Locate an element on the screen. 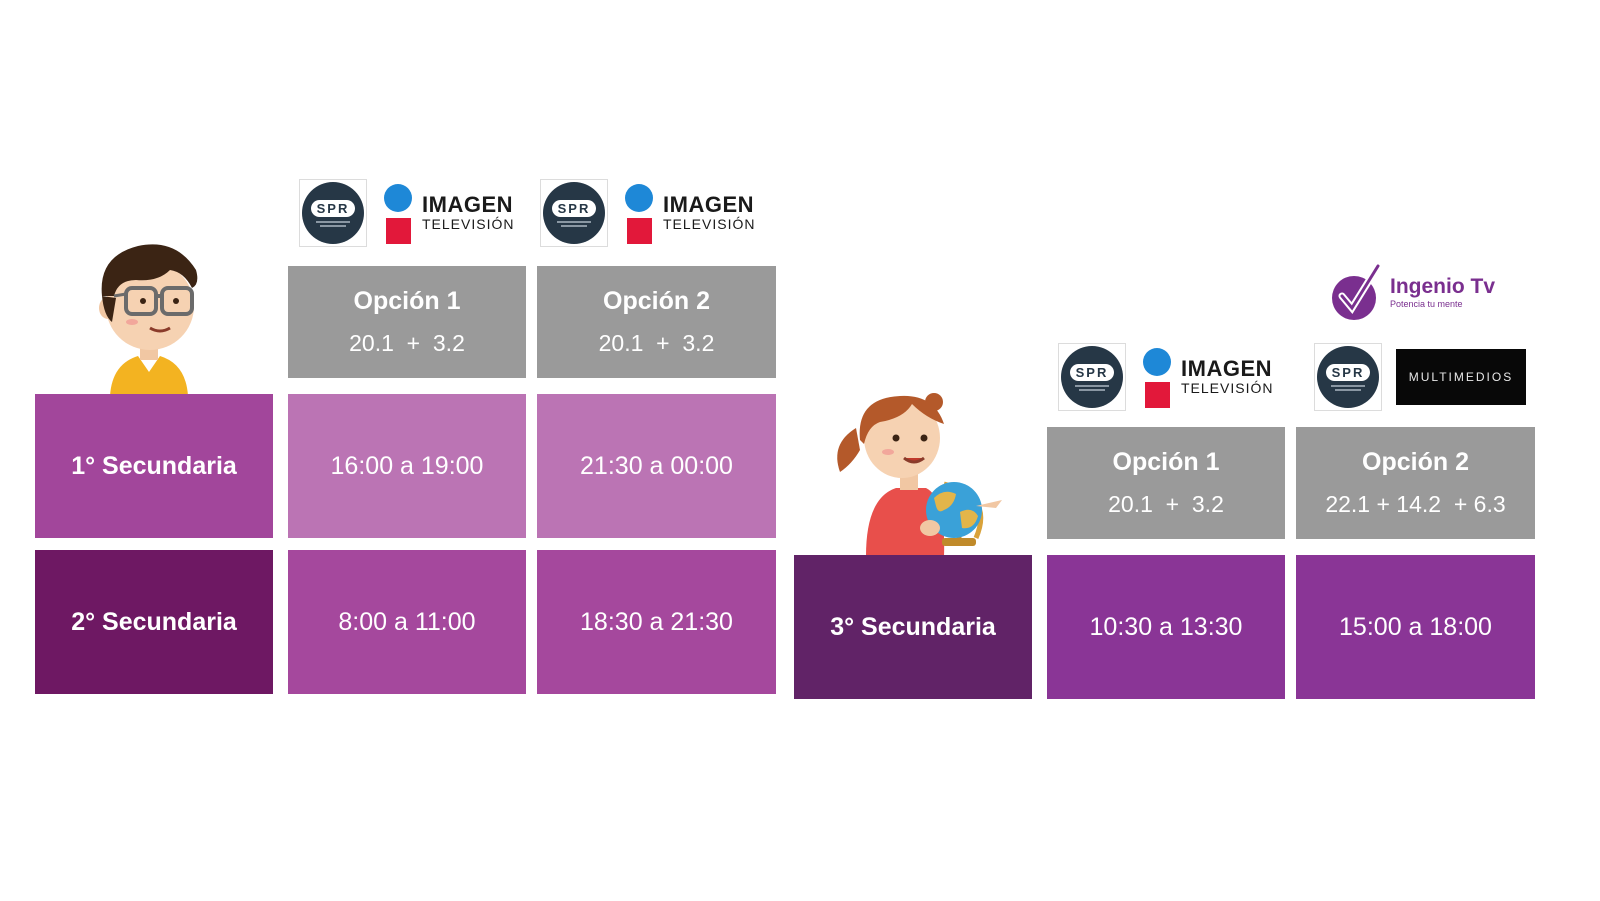 The image size is (1600, 901). time-slot: 18:30 a 21:30 is located at coordinates (656, 622).